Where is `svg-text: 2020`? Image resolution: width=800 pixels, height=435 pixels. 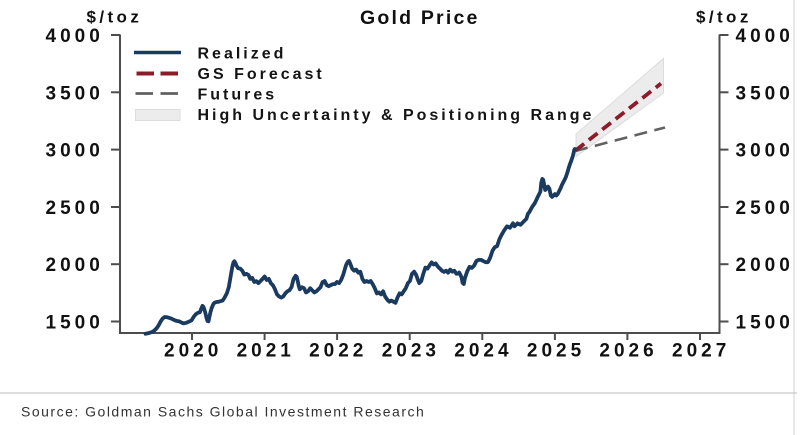 svg-text: 2020 is located at coordinates (193, 350).